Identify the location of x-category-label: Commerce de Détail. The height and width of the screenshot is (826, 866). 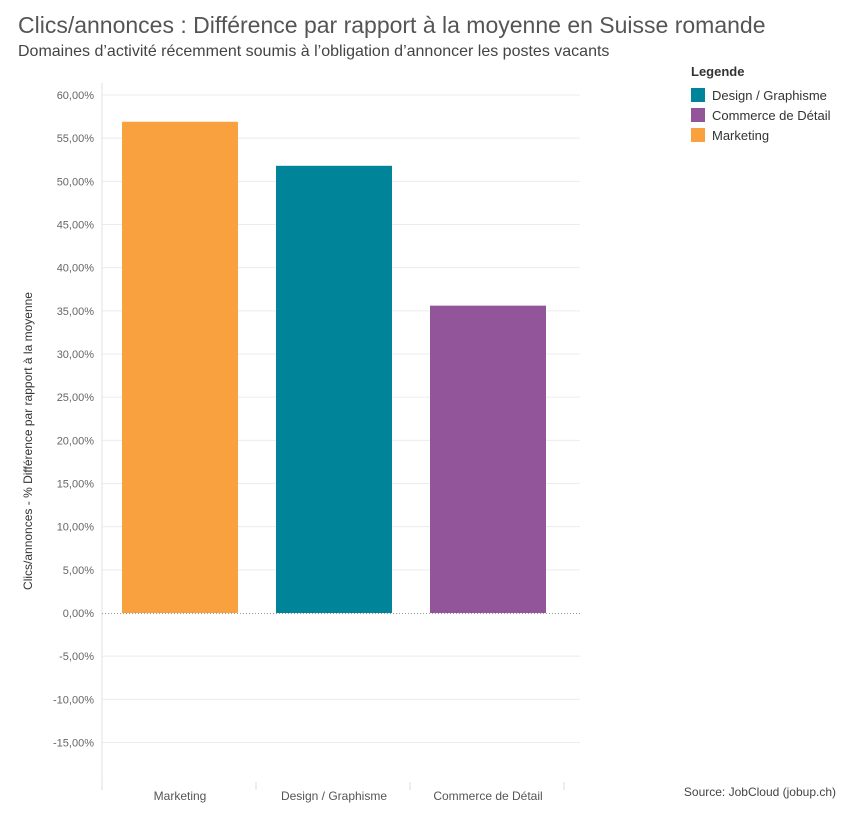
(487, 796).